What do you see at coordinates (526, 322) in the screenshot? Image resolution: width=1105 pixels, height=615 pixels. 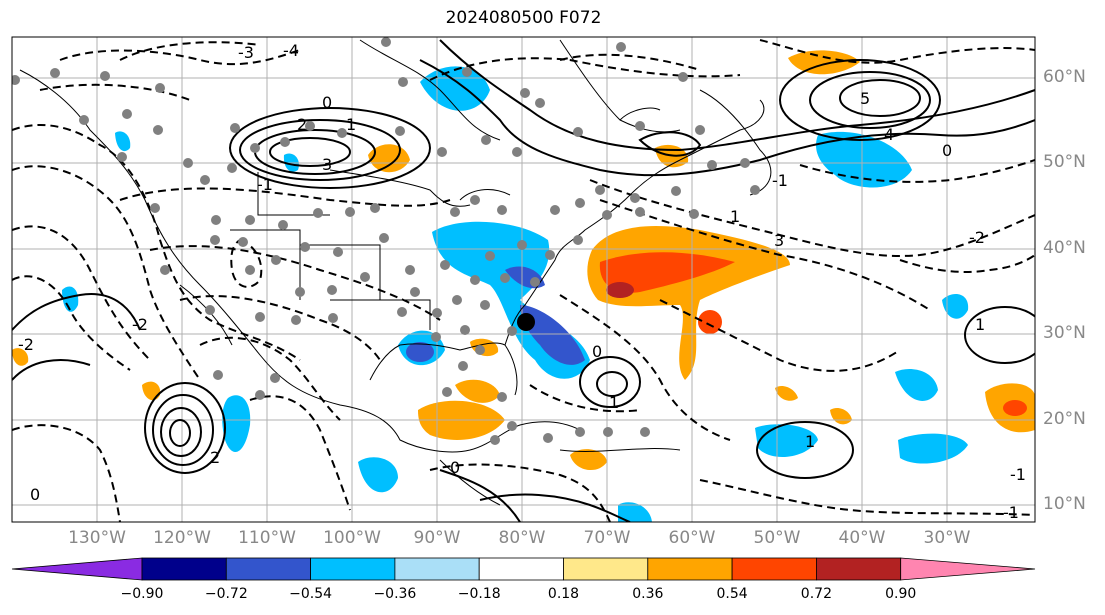 I see `storm-center-marker` at bounding box center [526, 322].